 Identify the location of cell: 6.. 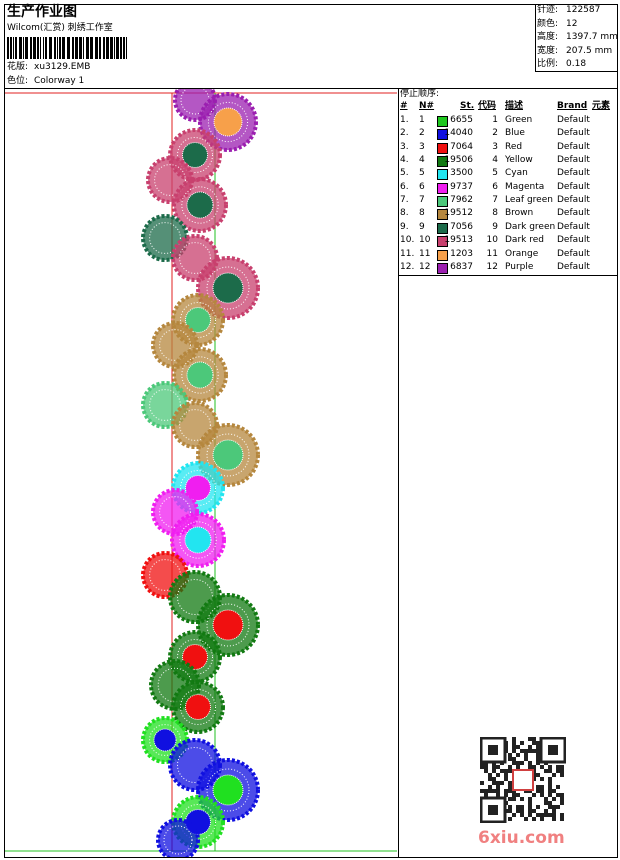
(404, 186).